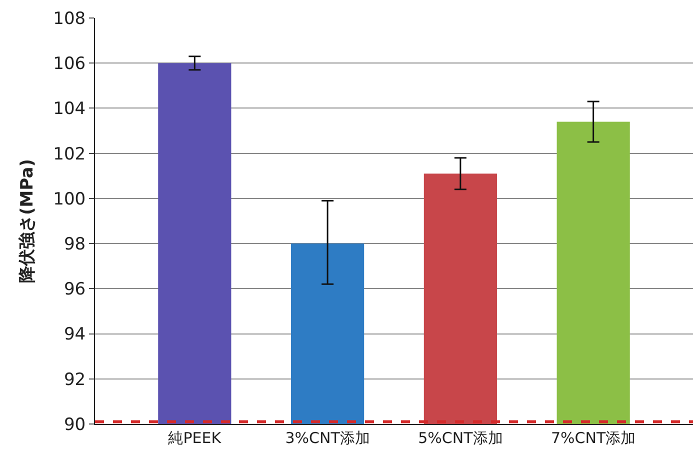 This screenshot has width=693, height=472. I want to click on y-tick-label: 96, so click(75, 290).